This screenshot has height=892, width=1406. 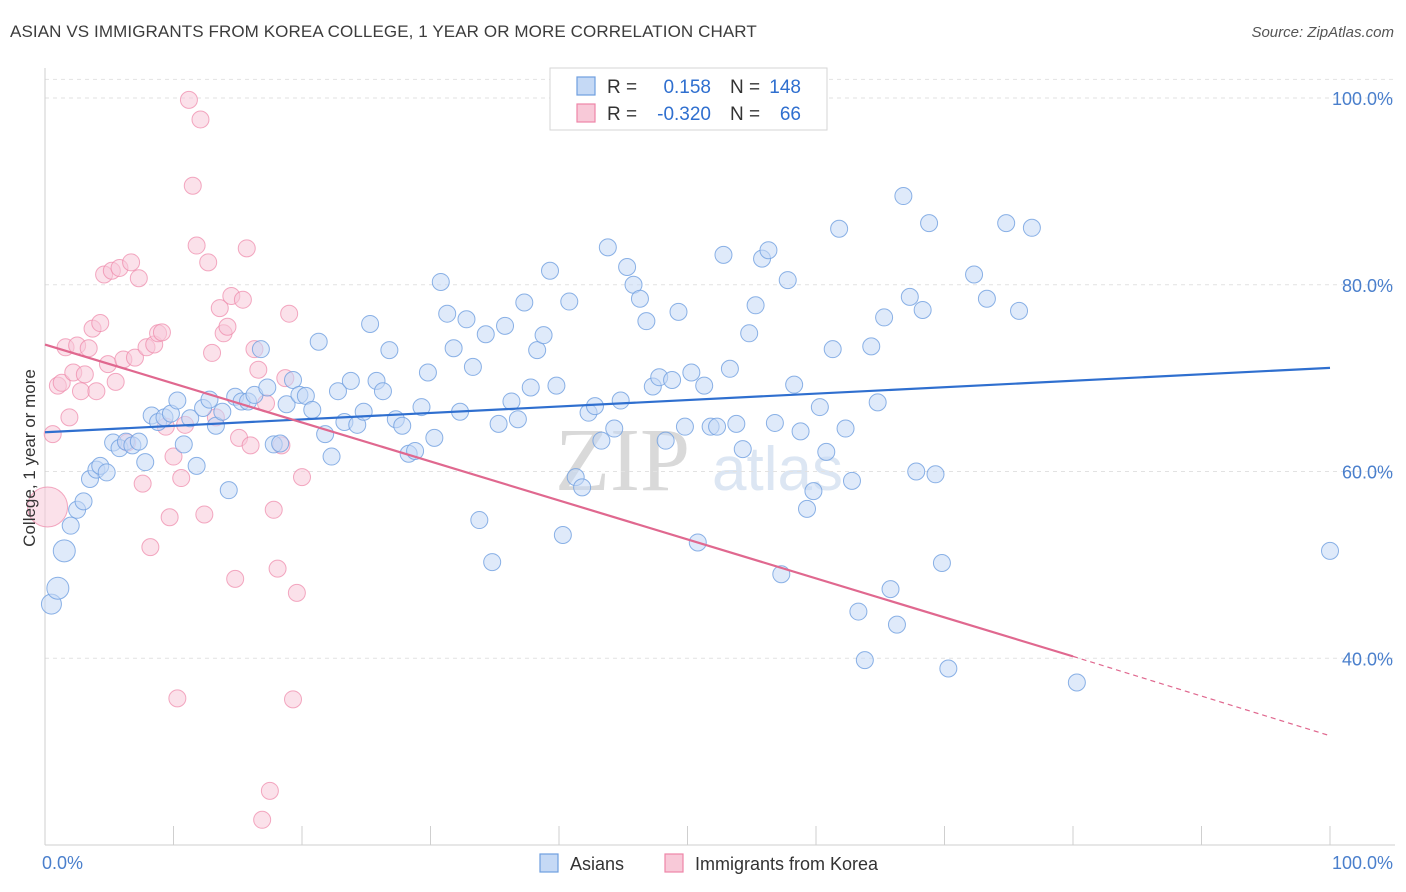 What do you see at coordinates (787, 864) in the screenshot?
I see `bottom-legend-korea-label: Immigrants from Korea` at bounding box center [787, 864].